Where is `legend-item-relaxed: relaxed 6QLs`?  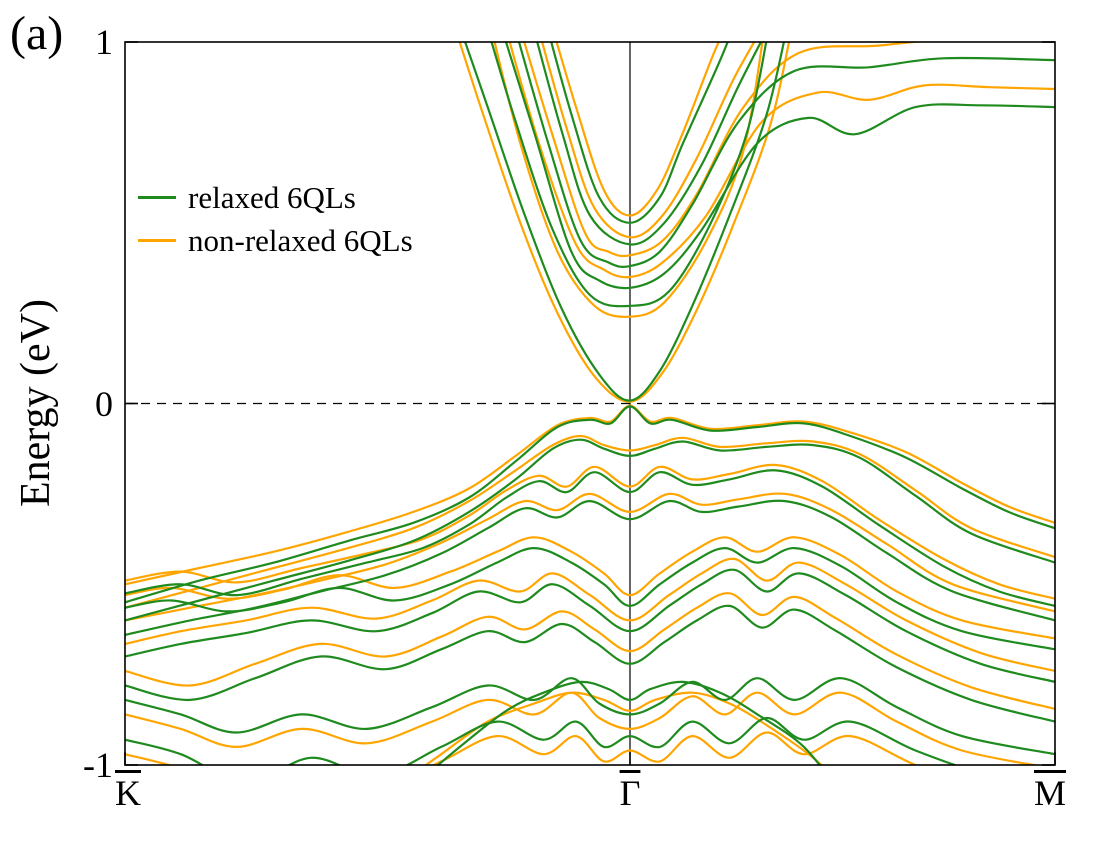
legend-item-relaxed: relaxed 6QLs is located at coordinates (275, 197).